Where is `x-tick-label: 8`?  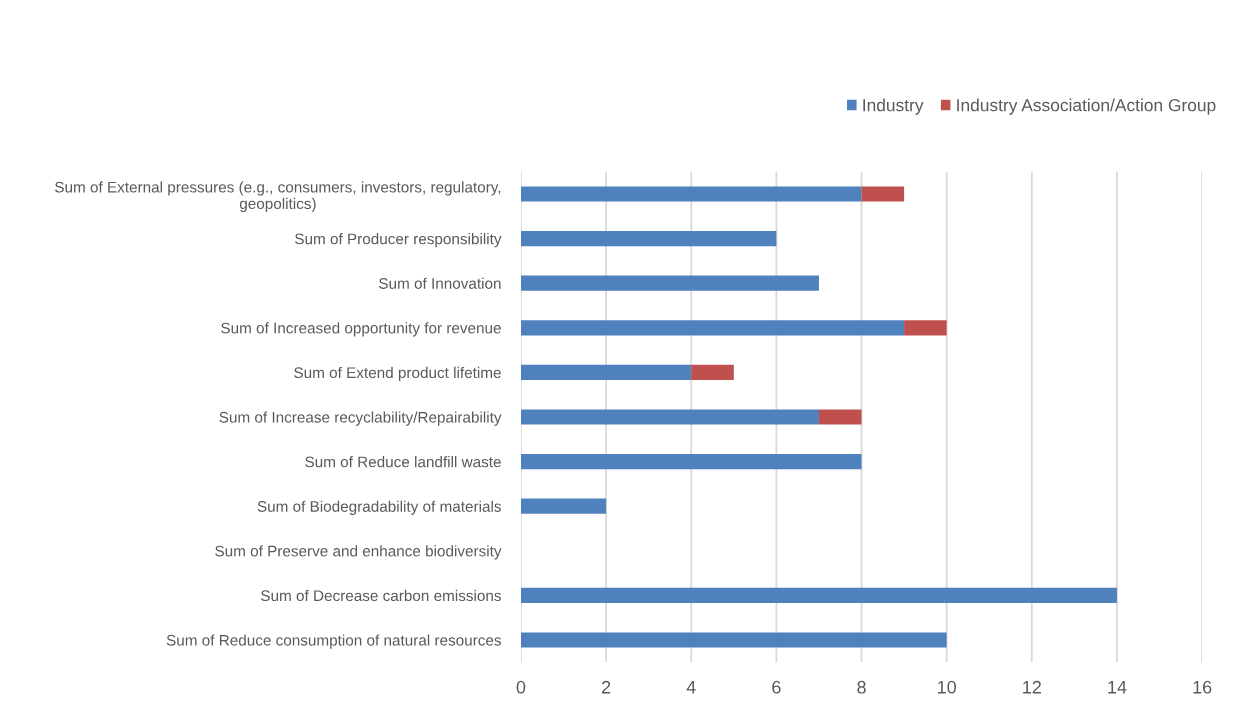
x-tick-label: 8 is located at coordinates (861, 687).